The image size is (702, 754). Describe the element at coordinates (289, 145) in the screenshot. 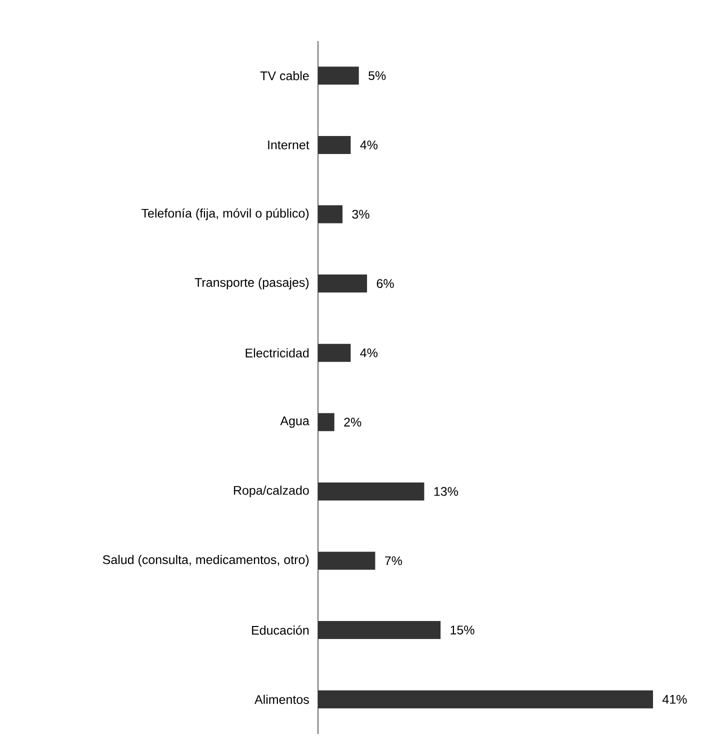

I see `y-tick-label: Internet` at that location.